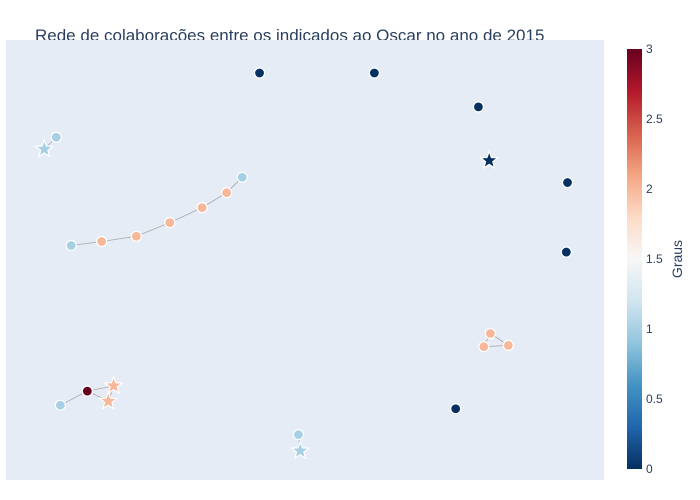  I want to click on colorbar, so click(634, 259).